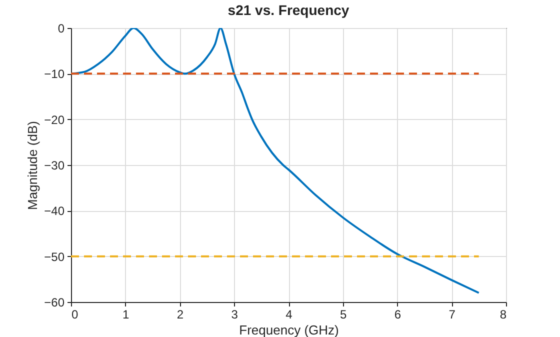  I want to click on x-tick-label: 3, so click(234, 315).